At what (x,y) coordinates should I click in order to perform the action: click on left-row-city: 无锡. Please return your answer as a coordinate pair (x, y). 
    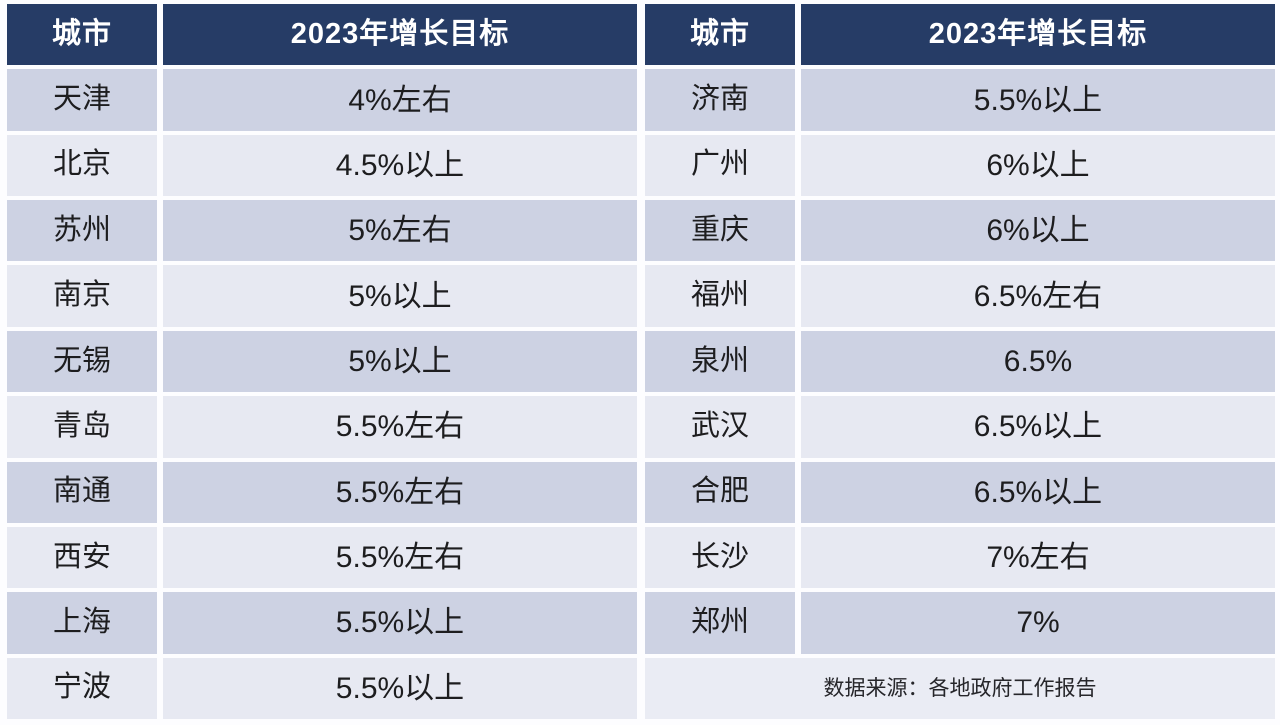
    Looking at the image, I should click on (82, 361).